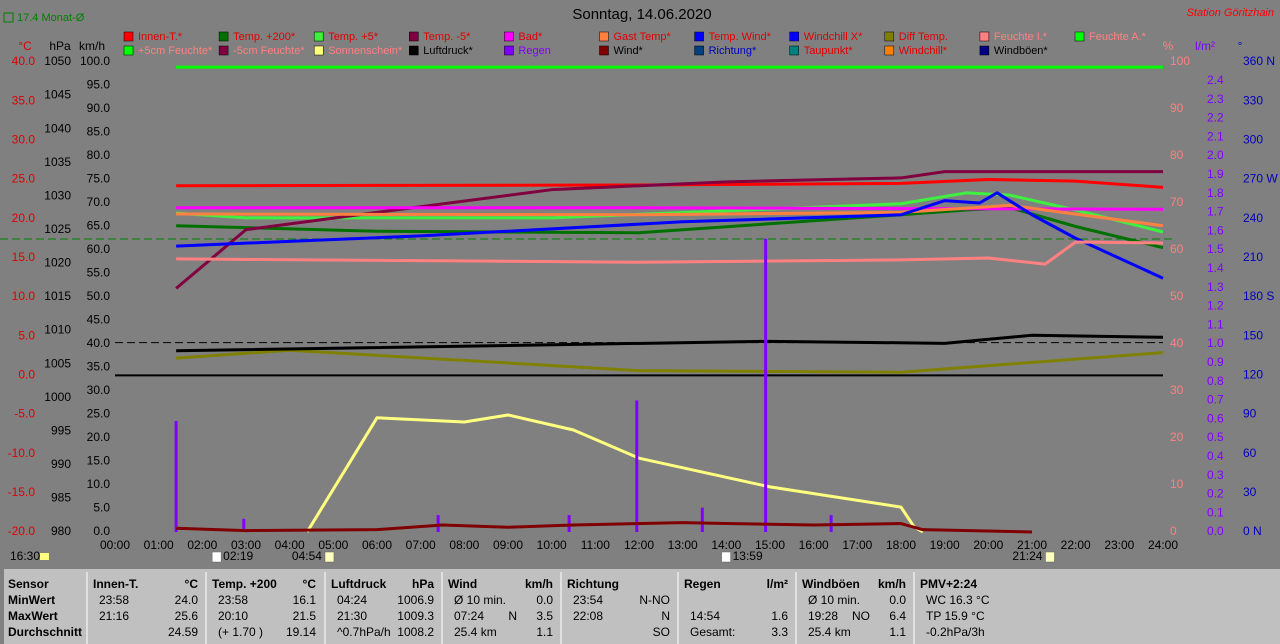  What do you see at coordinates (1250, 414) in the screenshot?
I see `y-tick-label: 90` at bounding box center [1250, 414].